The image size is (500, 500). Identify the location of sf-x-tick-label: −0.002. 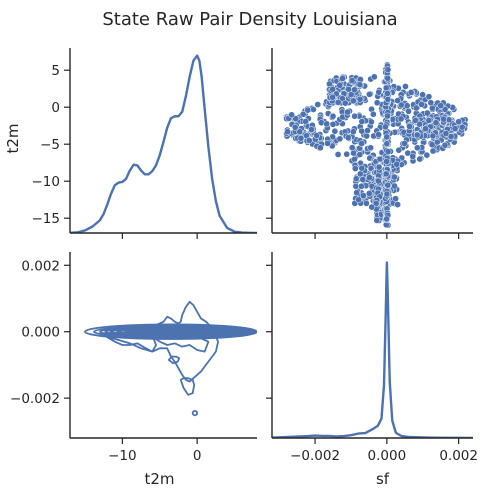
(315, 456).